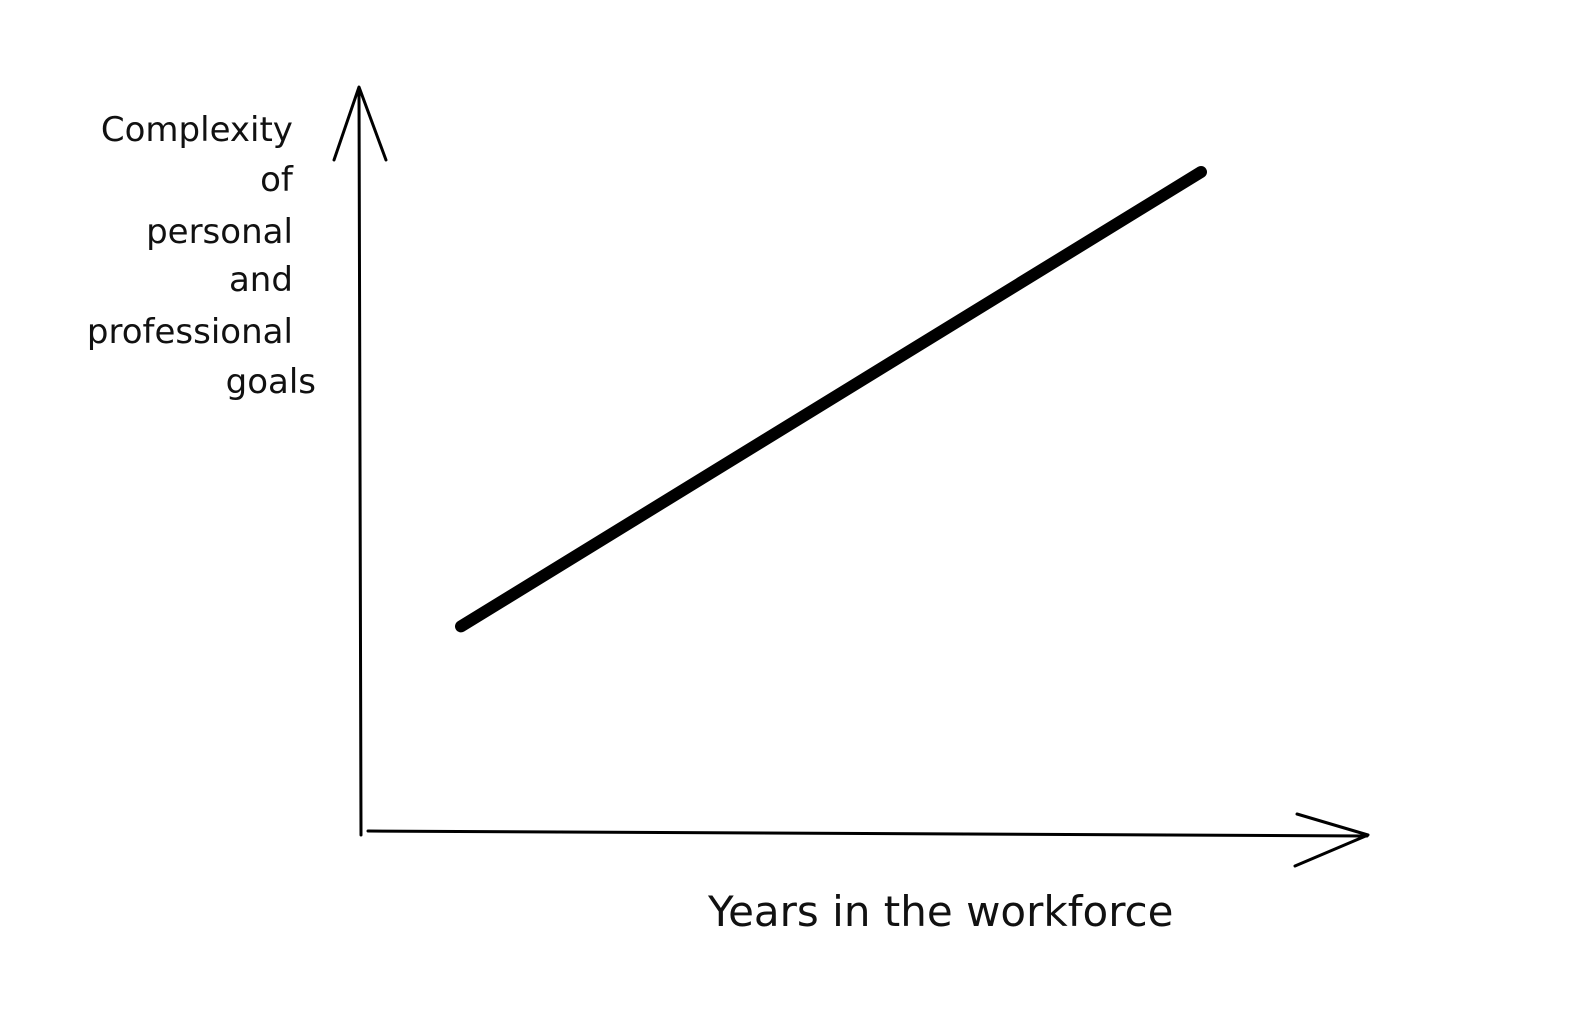 The width and height of the screenshot is (1573, 1029). Describe the element at coordinates (1331, 840) in the screenshot. I see `x-axis-arrowhead-icon` at that location.